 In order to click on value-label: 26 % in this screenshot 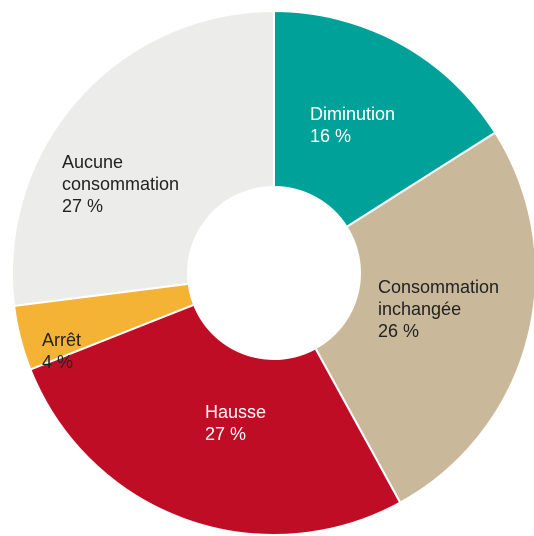, I will do `click(399, 331)`.